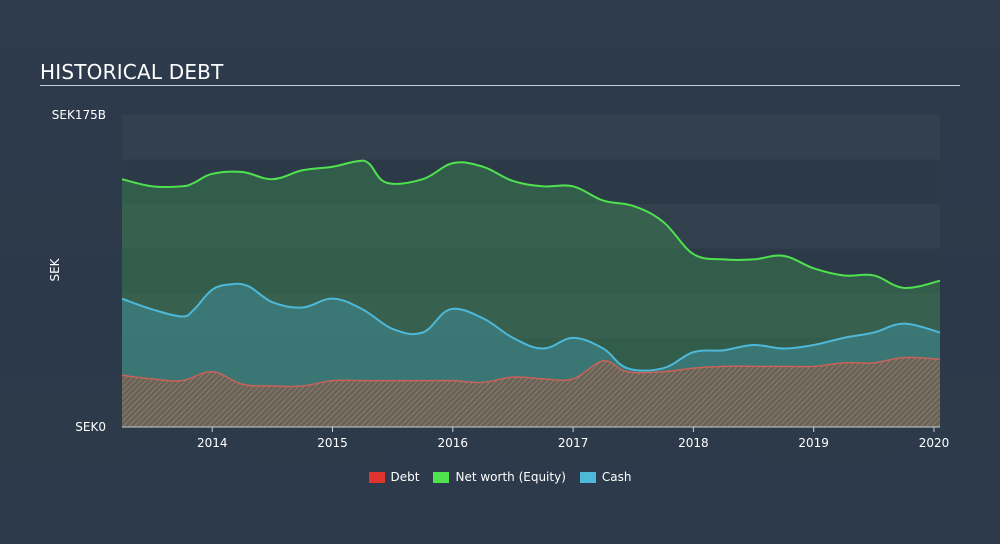 The height and width of the screenshot is (544, 1000). Describe the element at coordinates (212, 443) in the screenshot. I see `x-tick-label: 2014` at that location.